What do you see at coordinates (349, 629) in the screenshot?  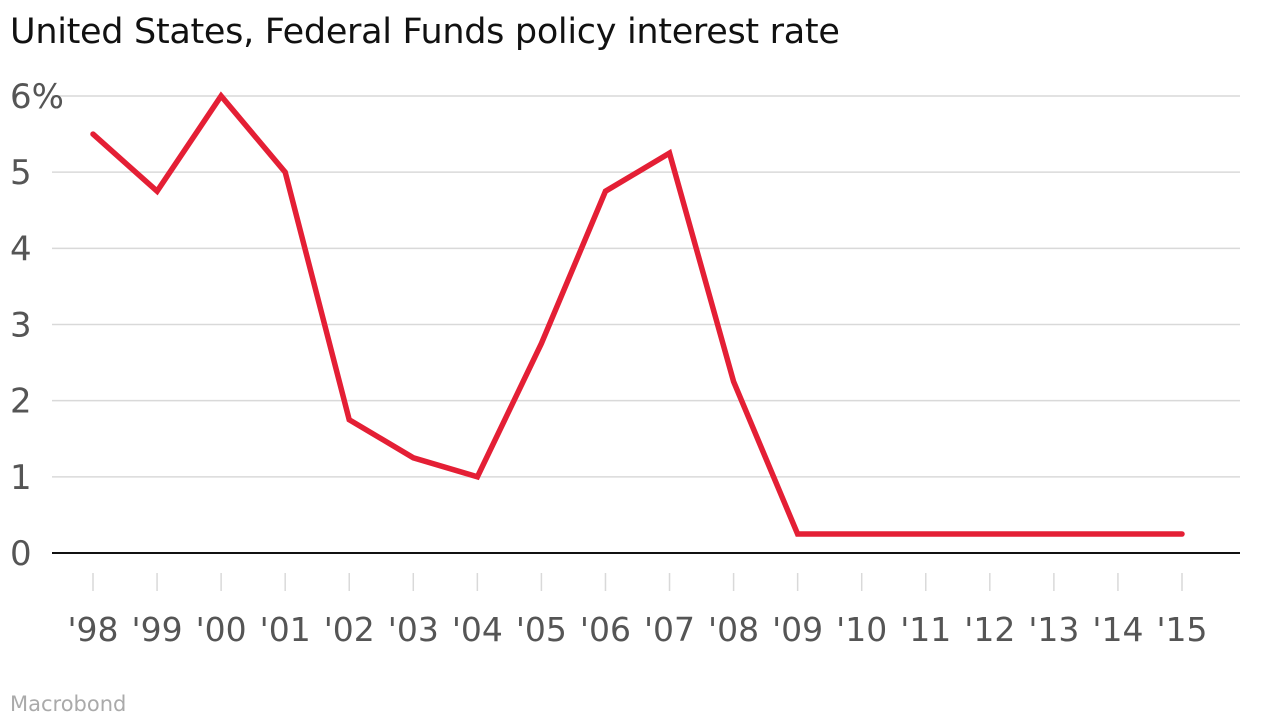 I see `x-tick-label: '02` at bounding box center [349, 629].